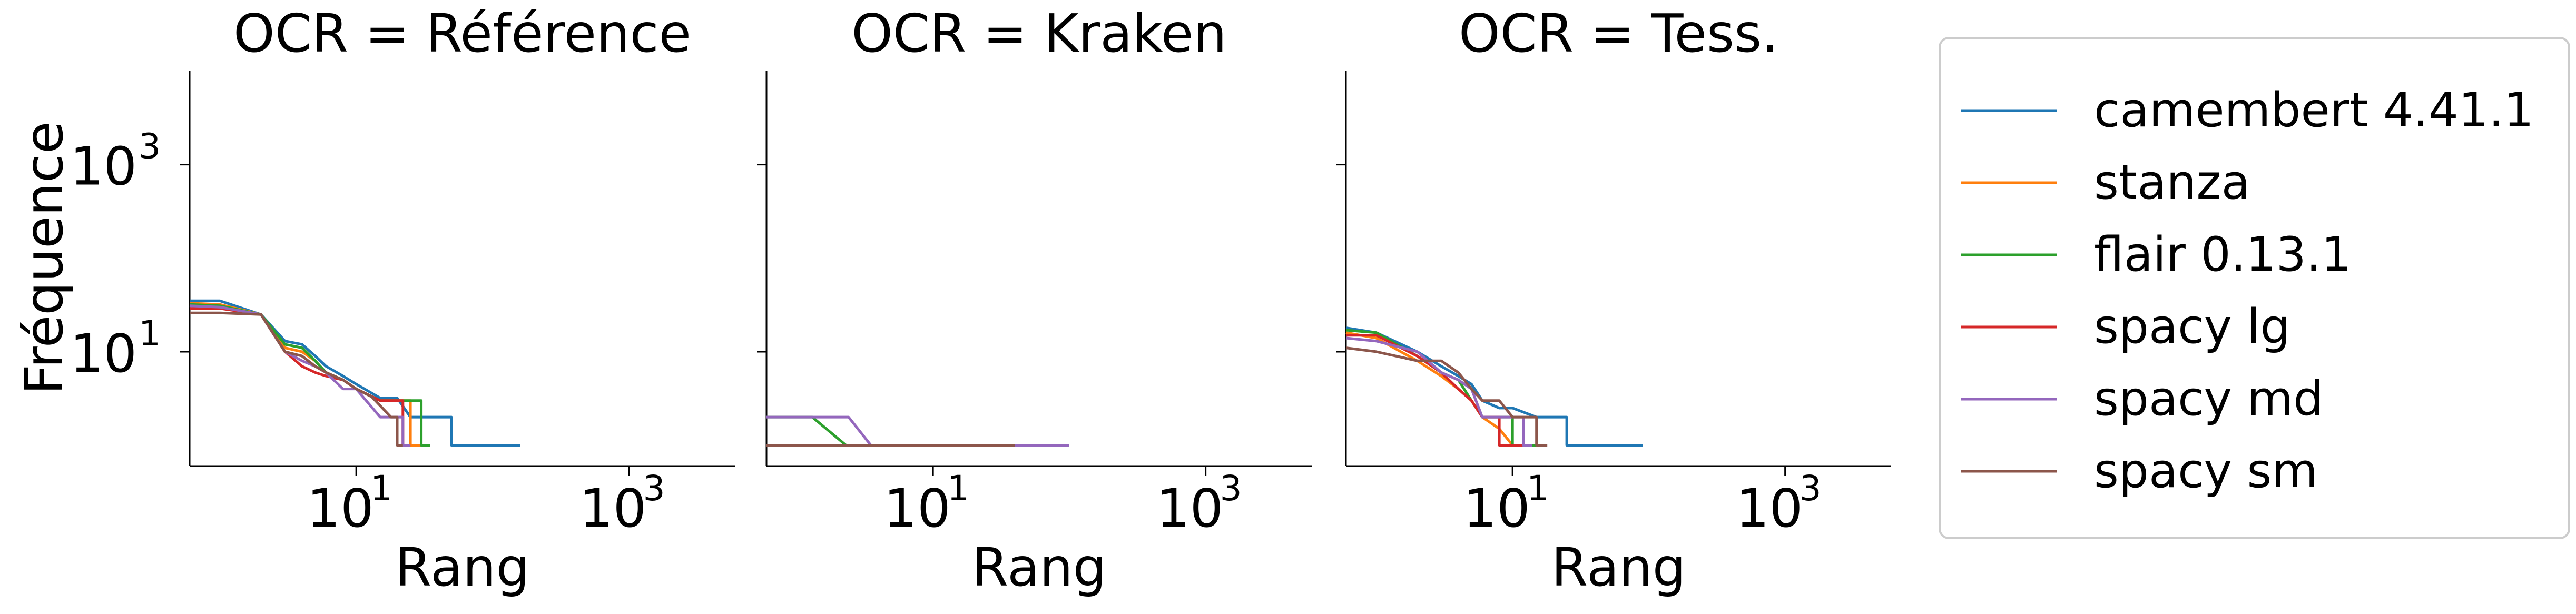 The image size is (2576, 614). What do you see at coordinates (2206, 471) in the screenshot?
I see `legend-label: spacy sm` at bounding box center [2206, 471].